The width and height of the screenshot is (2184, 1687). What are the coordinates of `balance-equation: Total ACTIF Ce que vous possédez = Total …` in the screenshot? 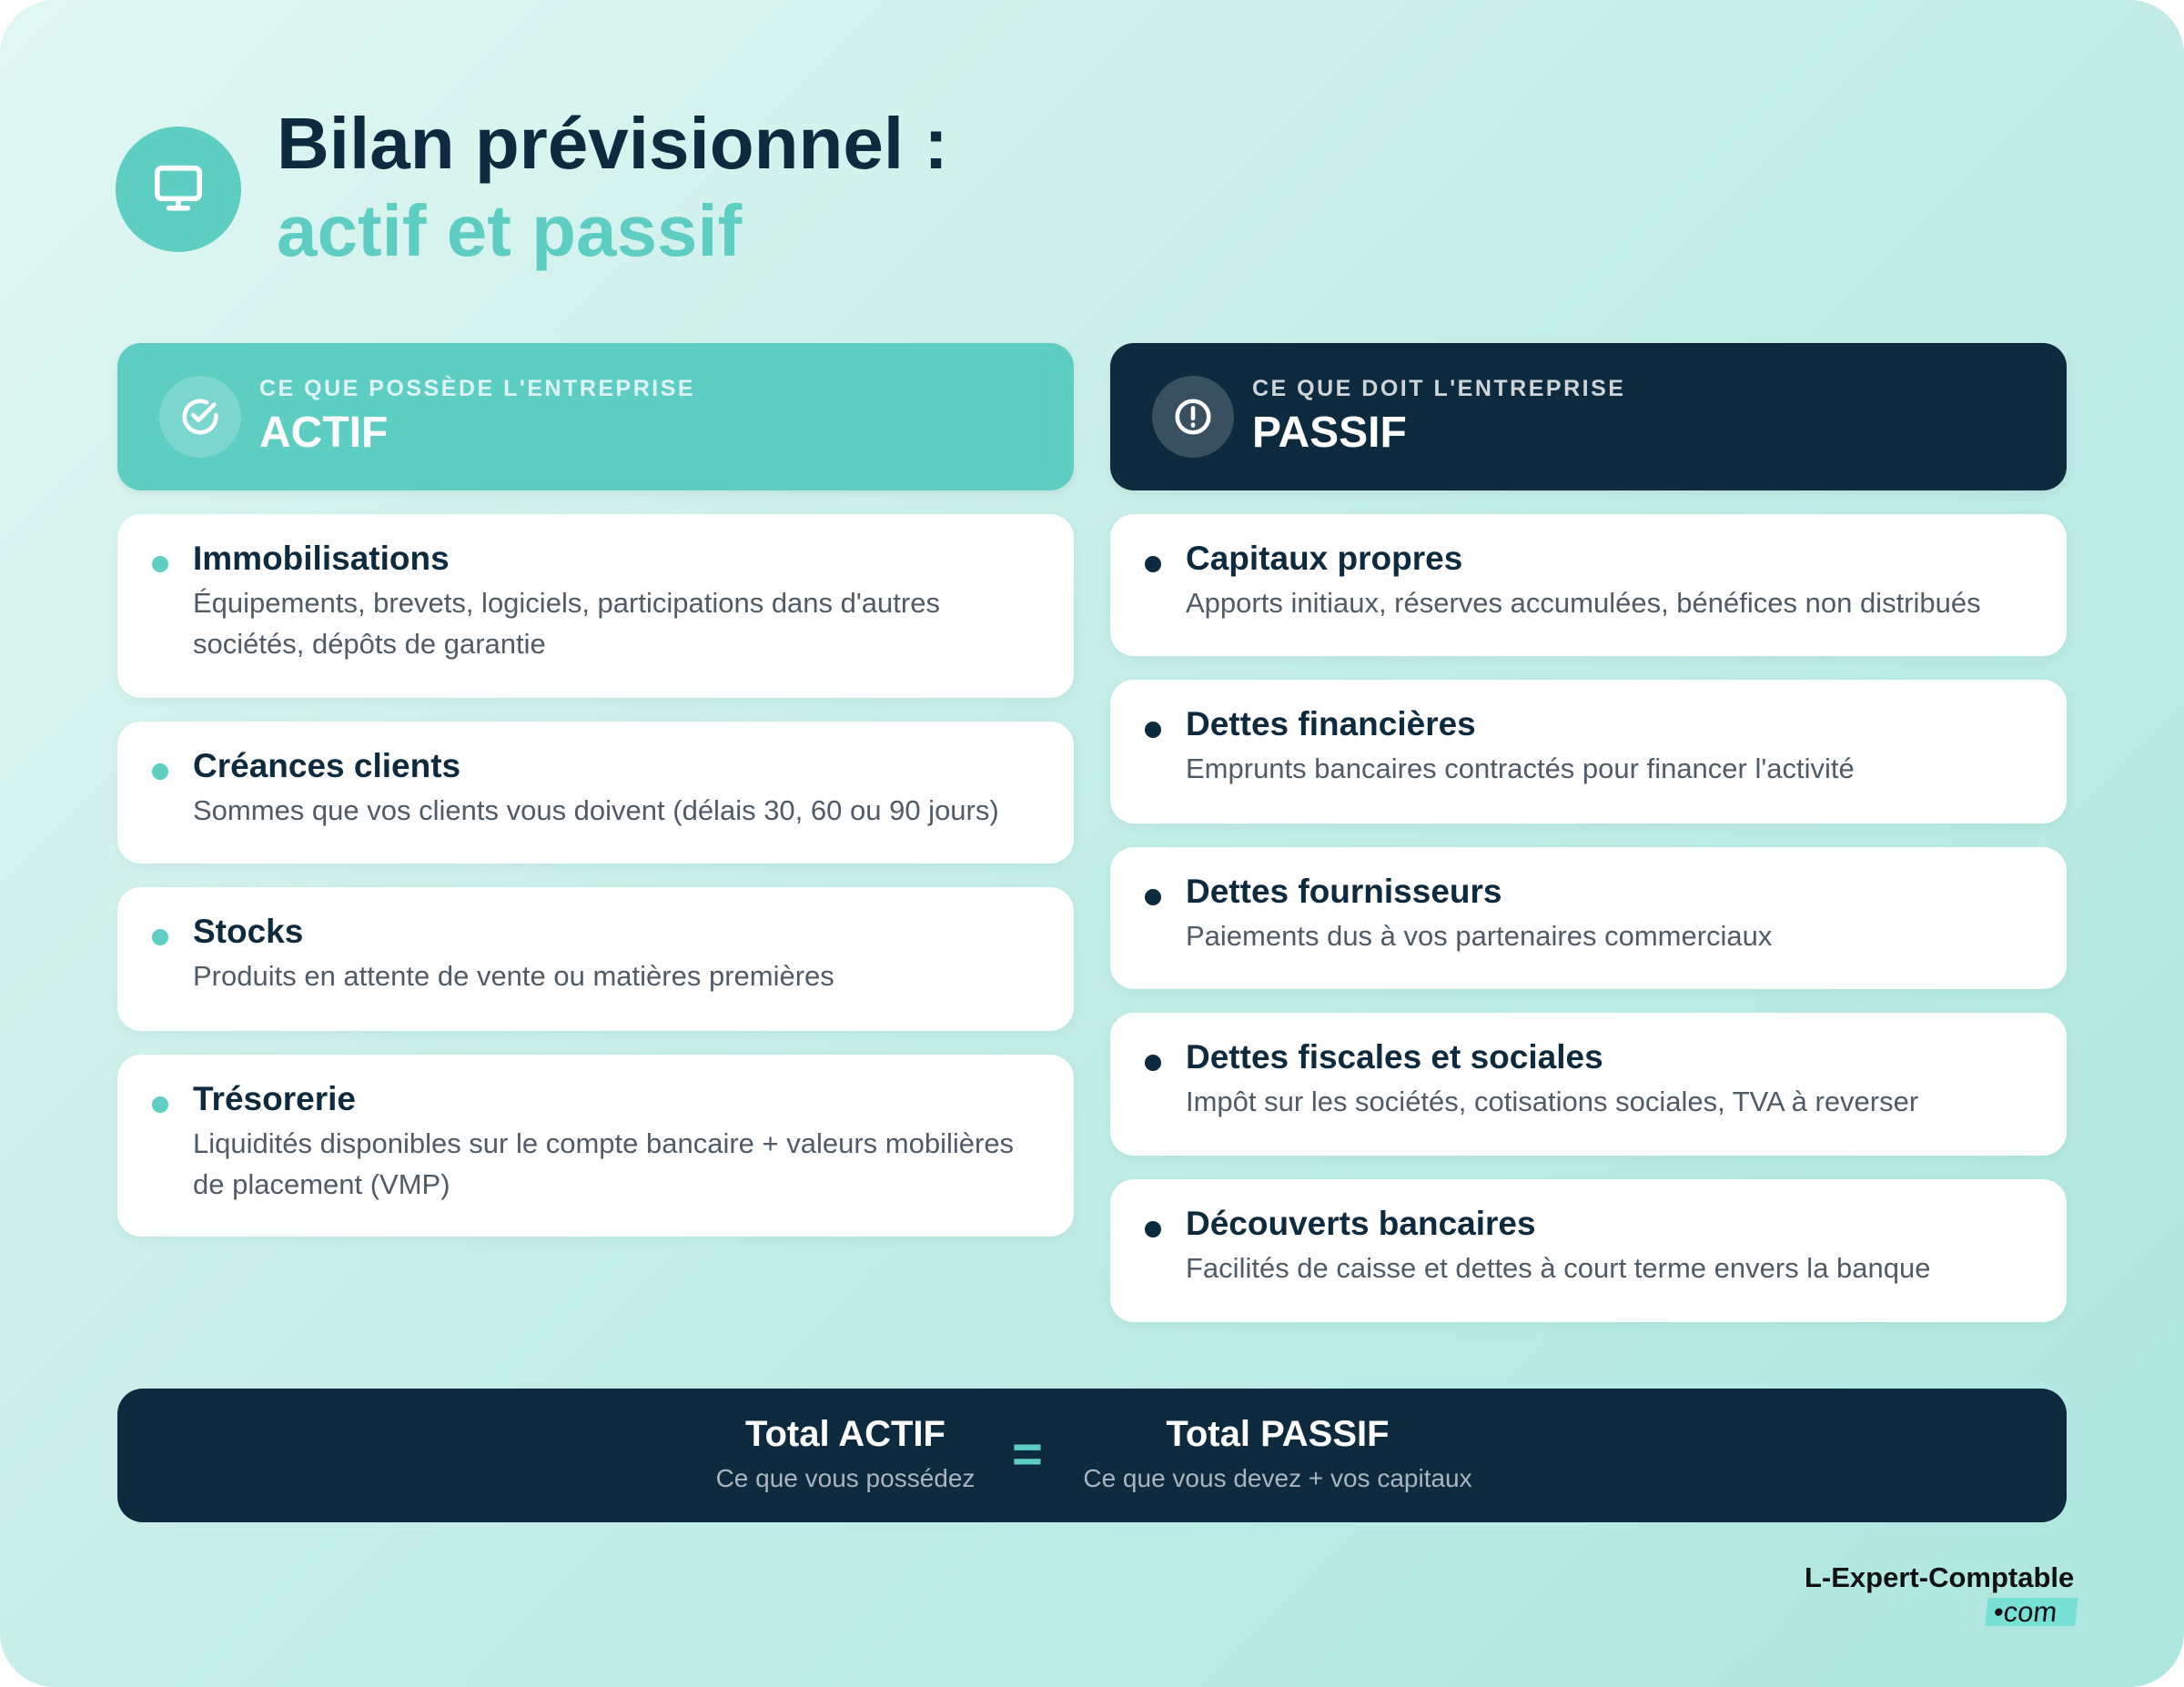 It's located at (1092, 1455).